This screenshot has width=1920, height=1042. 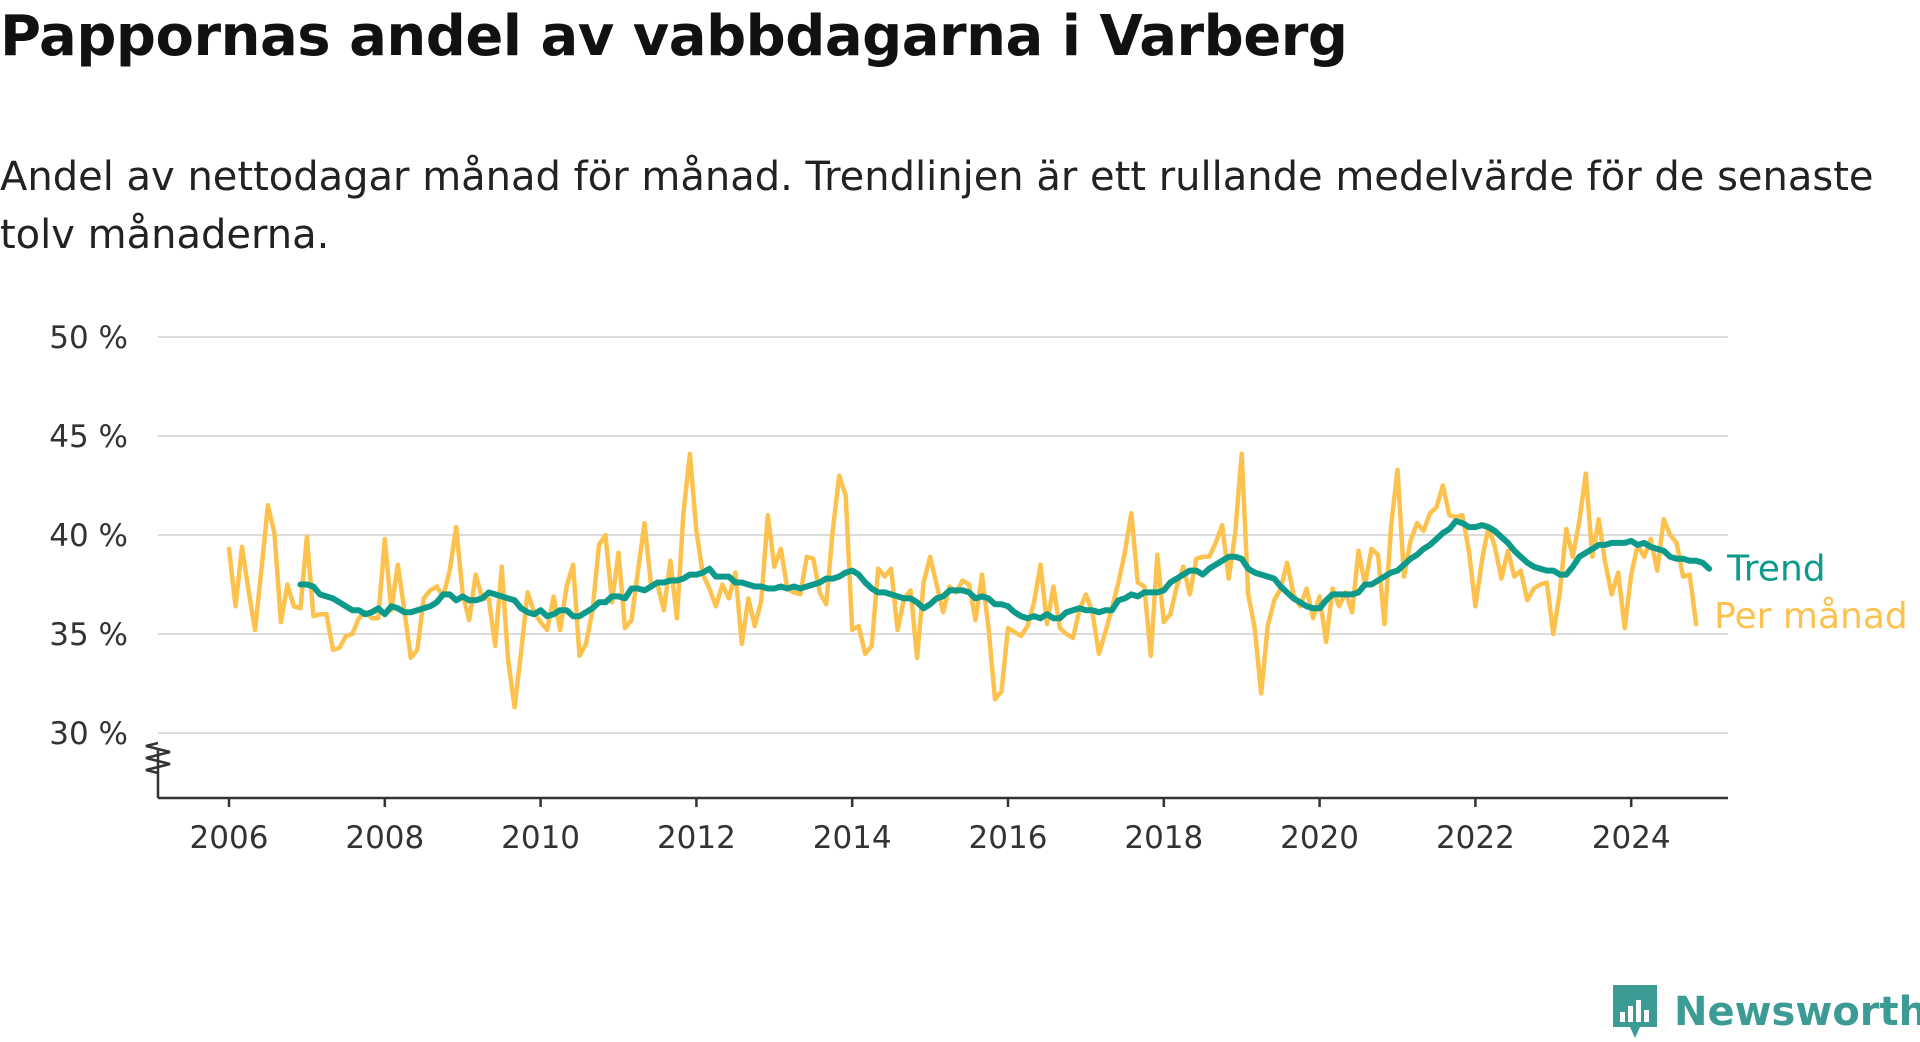 What do you see at coordinates (88, 437) in the screenshot?
I see `y-tick-label: 45 %` at bounding box center [88, 437].